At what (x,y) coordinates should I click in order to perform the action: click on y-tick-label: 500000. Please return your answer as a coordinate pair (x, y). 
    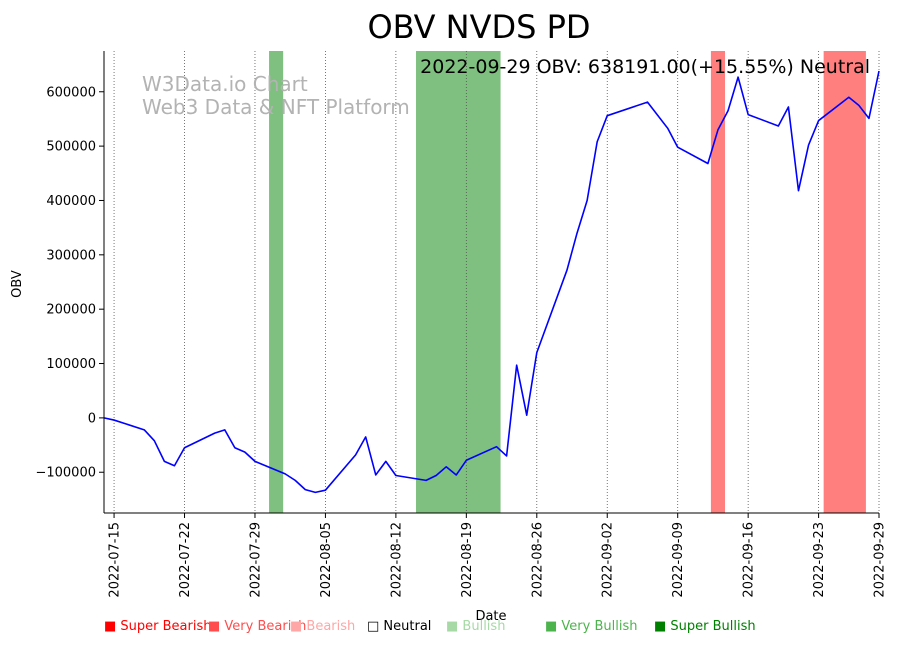
    Looking at the image, I should click on (71, 147).